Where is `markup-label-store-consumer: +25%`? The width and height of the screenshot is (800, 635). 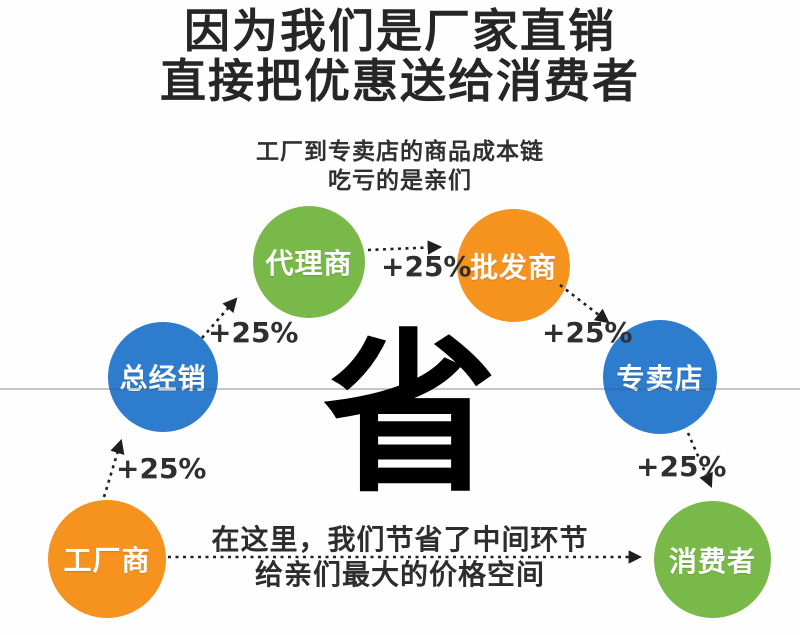
markup-label-store-consumer: +25% is located at coordinates (681, 466).